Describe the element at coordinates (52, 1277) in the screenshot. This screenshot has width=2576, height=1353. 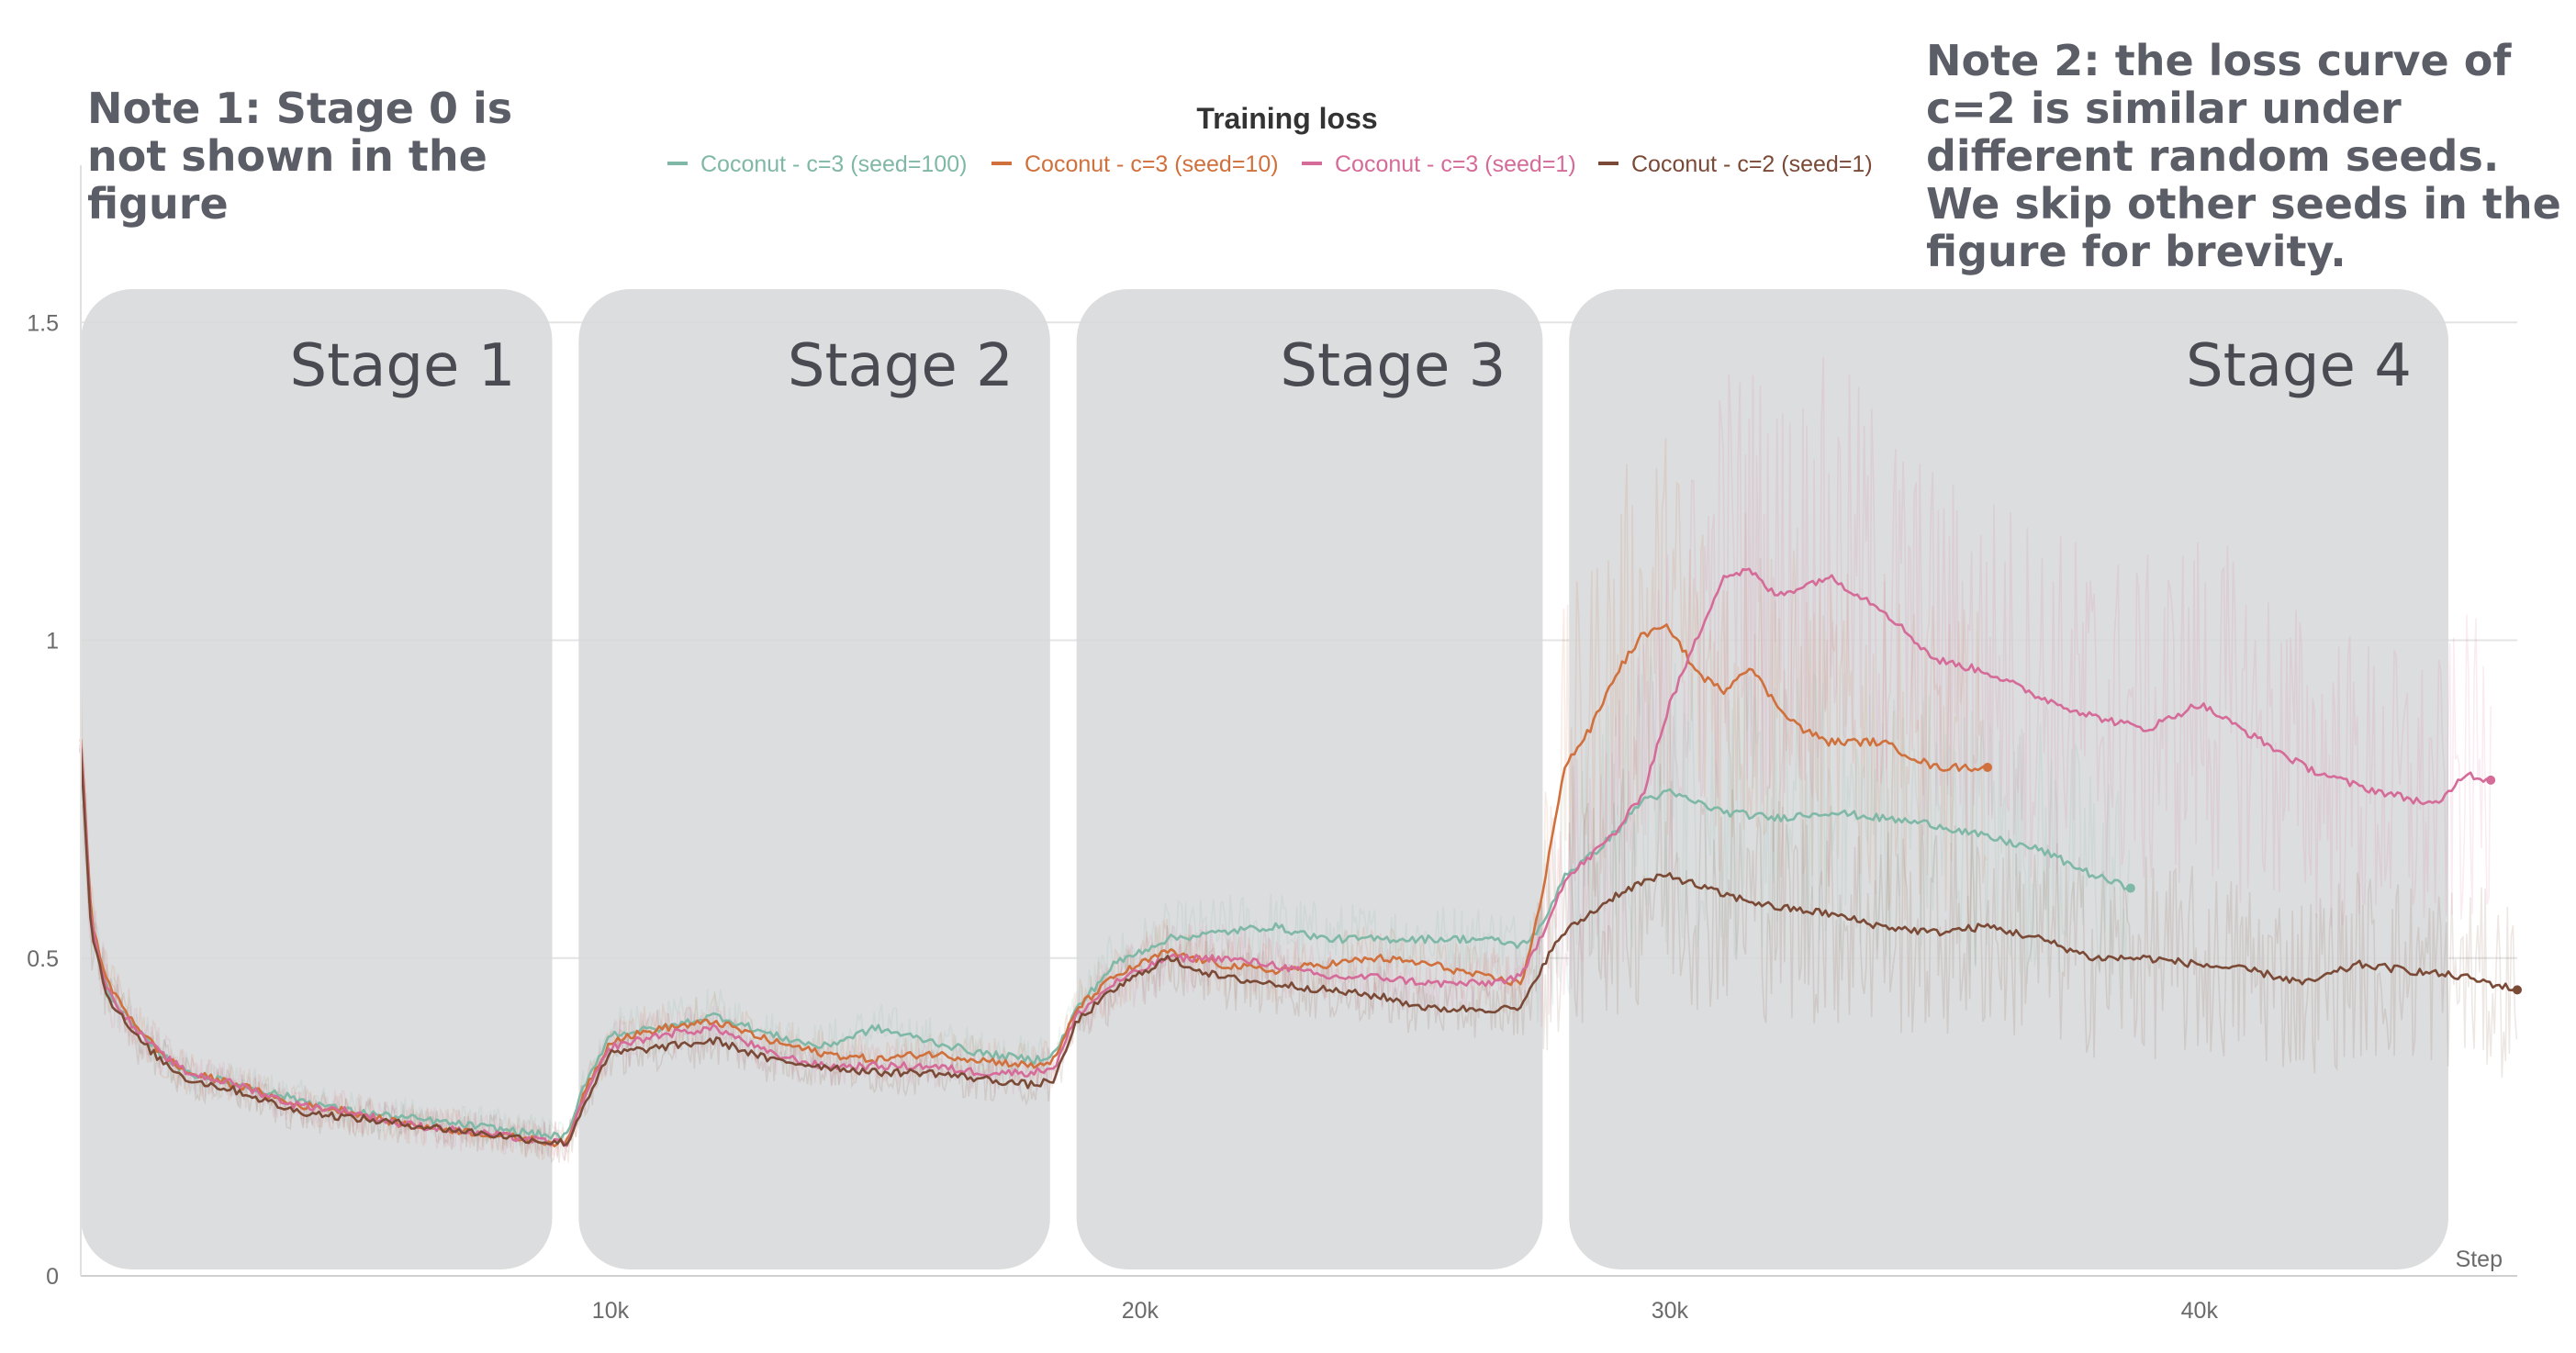
I see `y-tick-label: 0` at that location.